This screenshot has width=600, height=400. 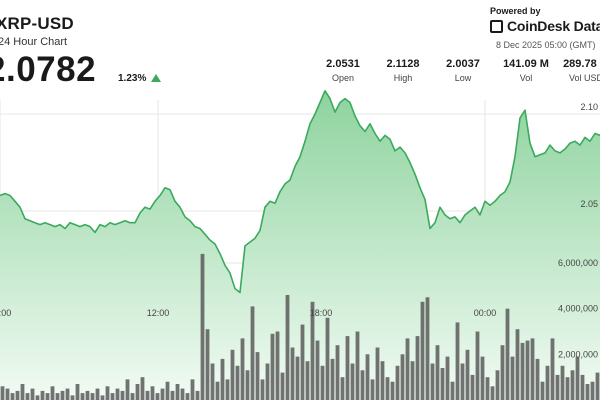 What do you see at coordinates (403, 64) in the screenshot?
I see `stat-value: 2.1128` at bounding box center [403, 64].